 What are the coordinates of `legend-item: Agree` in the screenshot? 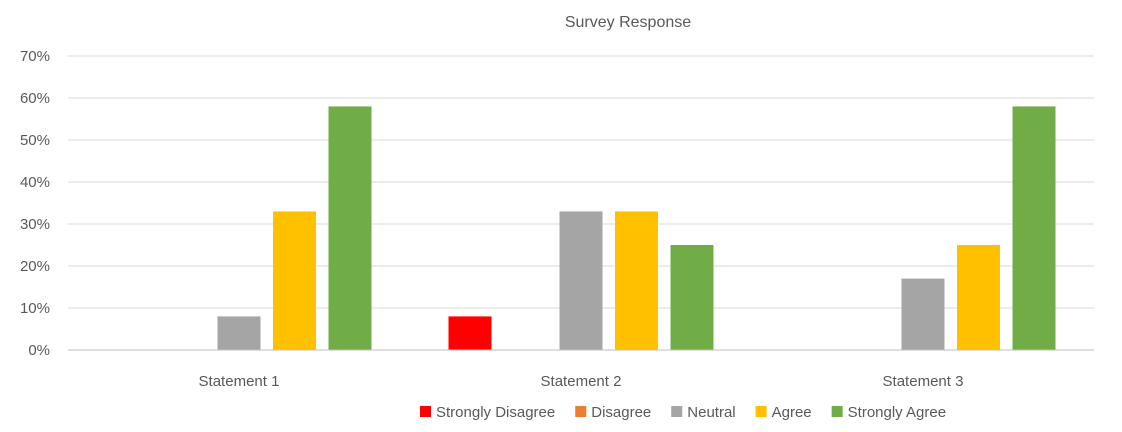 It's located at (783, 412).